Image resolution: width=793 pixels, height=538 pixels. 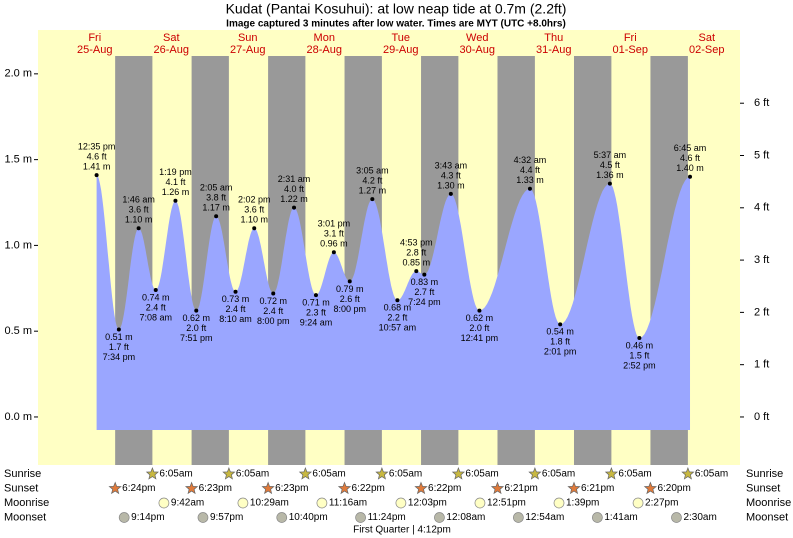 What do you see at coordinates (248, 38) in the screenshot?
I see `day-name: Sun` at bounding box center [248, 38].